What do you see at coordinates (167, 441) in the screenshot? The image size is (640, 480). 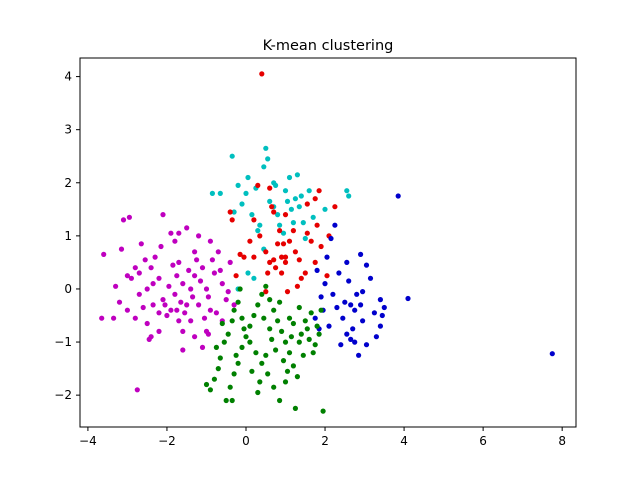 I see `x-tick-label: −2` at bounding box center [167, 441].